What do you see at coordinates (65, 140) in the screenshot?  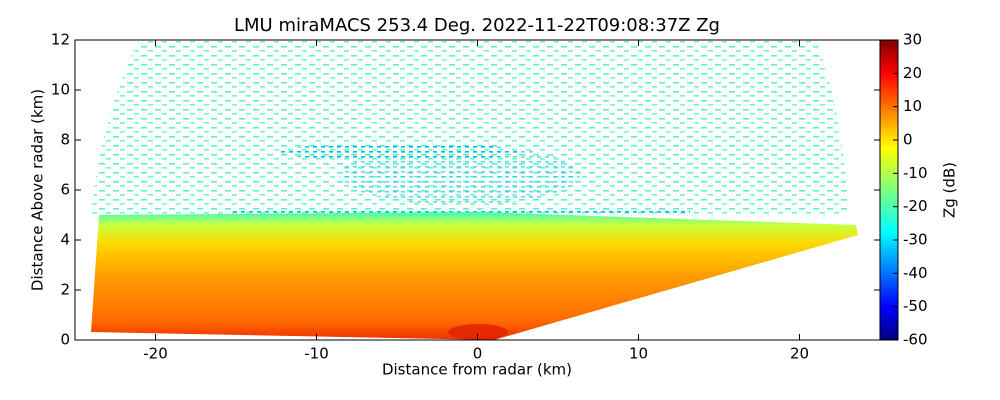 I see `y-tick-label: 8` at bounding box center [65, 140].